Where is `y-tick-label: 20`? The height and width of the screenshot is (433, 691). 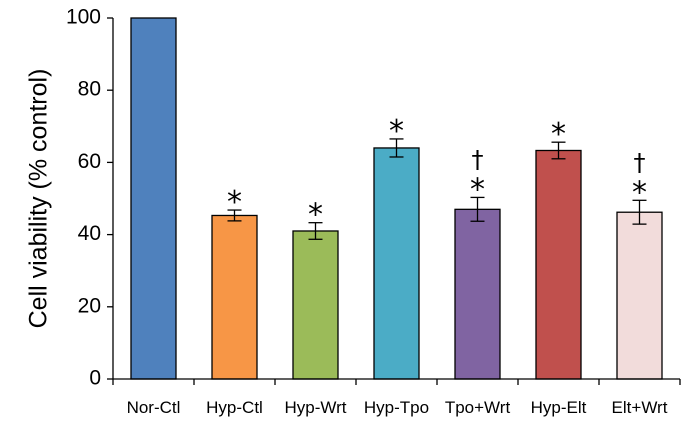
y-tick-label: 20 is located at coordinates (89, 305).